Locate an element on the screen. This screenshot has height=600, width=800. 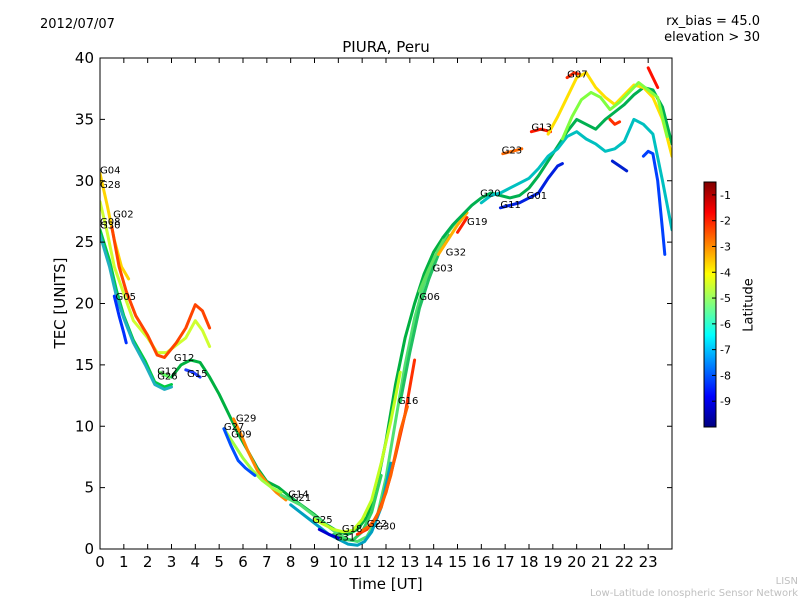
series-g24 is located at coordinates (654, 202).